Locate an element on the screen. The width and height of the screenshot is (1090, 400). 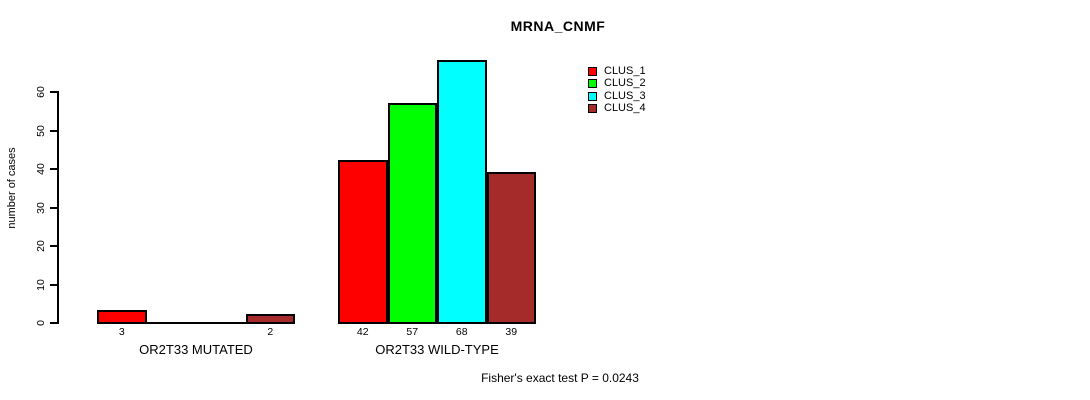
bar-clus_2-zero is located at coordinates (171, 323).